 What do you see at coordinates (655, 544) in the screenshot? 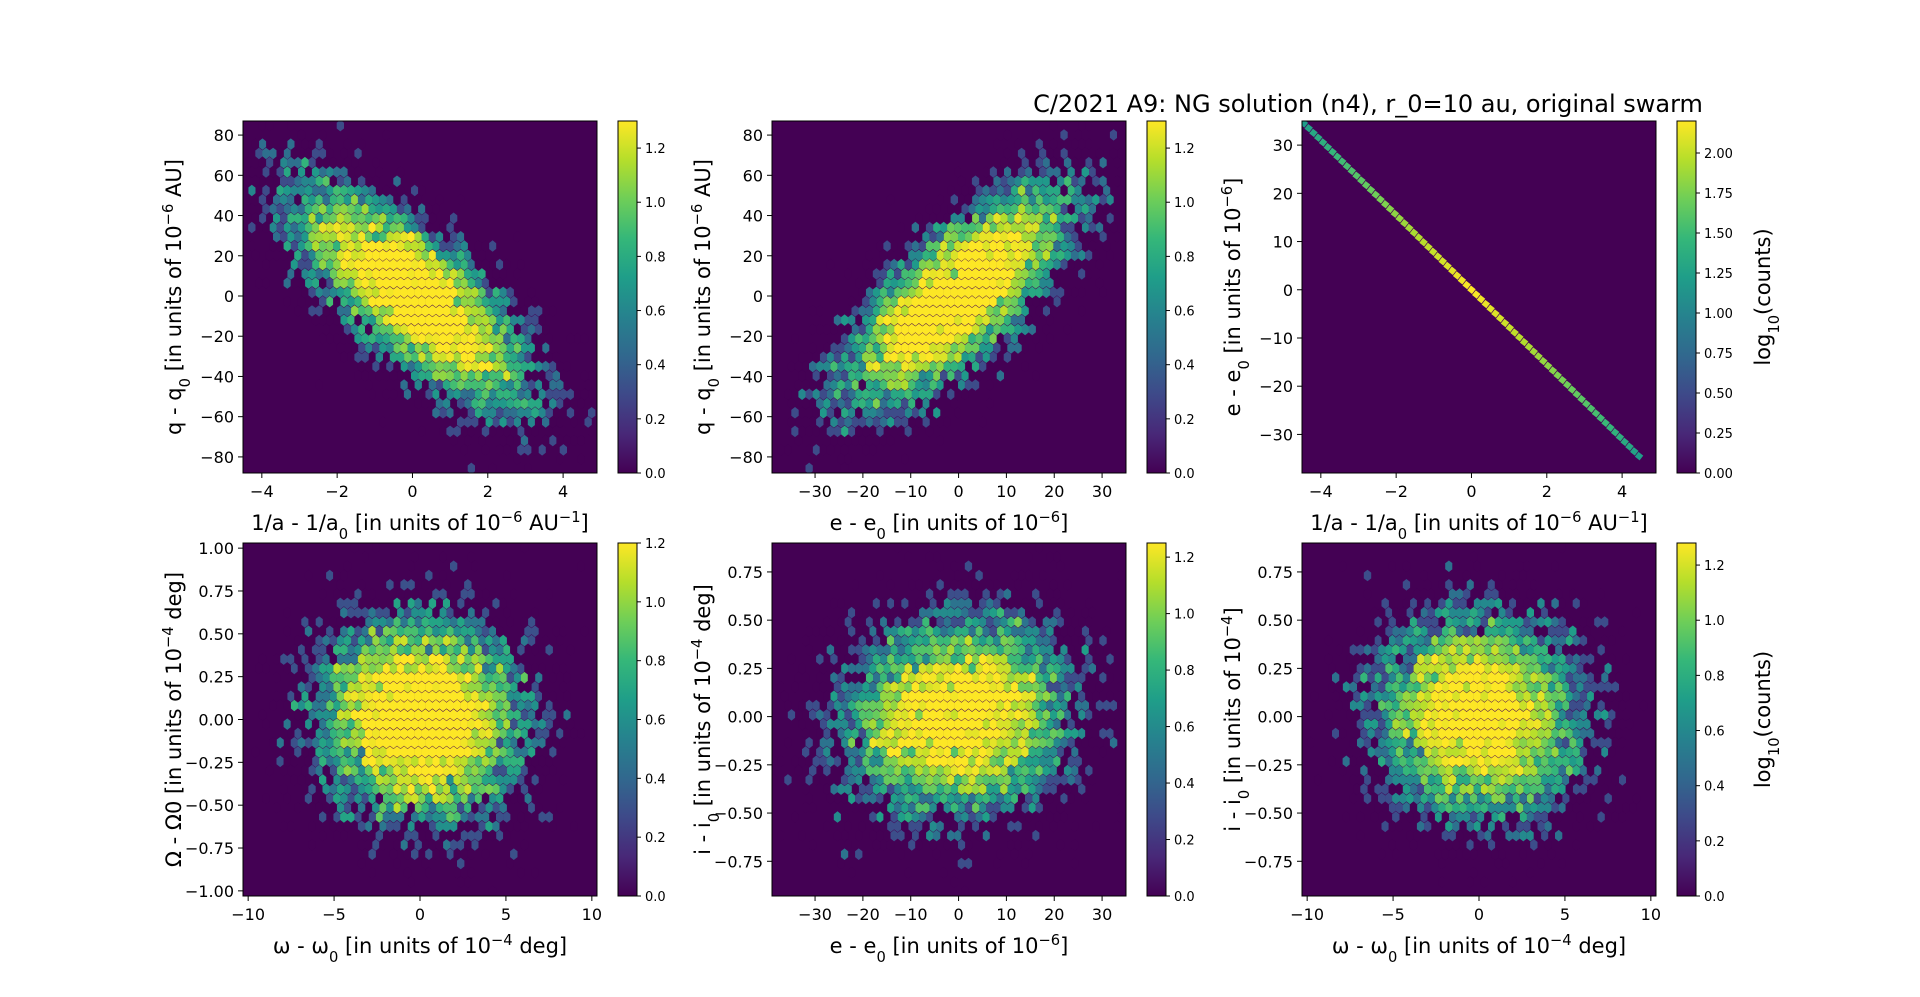
I see `colorbar-tick-label: 1.2` at bounding box center [655, 544].